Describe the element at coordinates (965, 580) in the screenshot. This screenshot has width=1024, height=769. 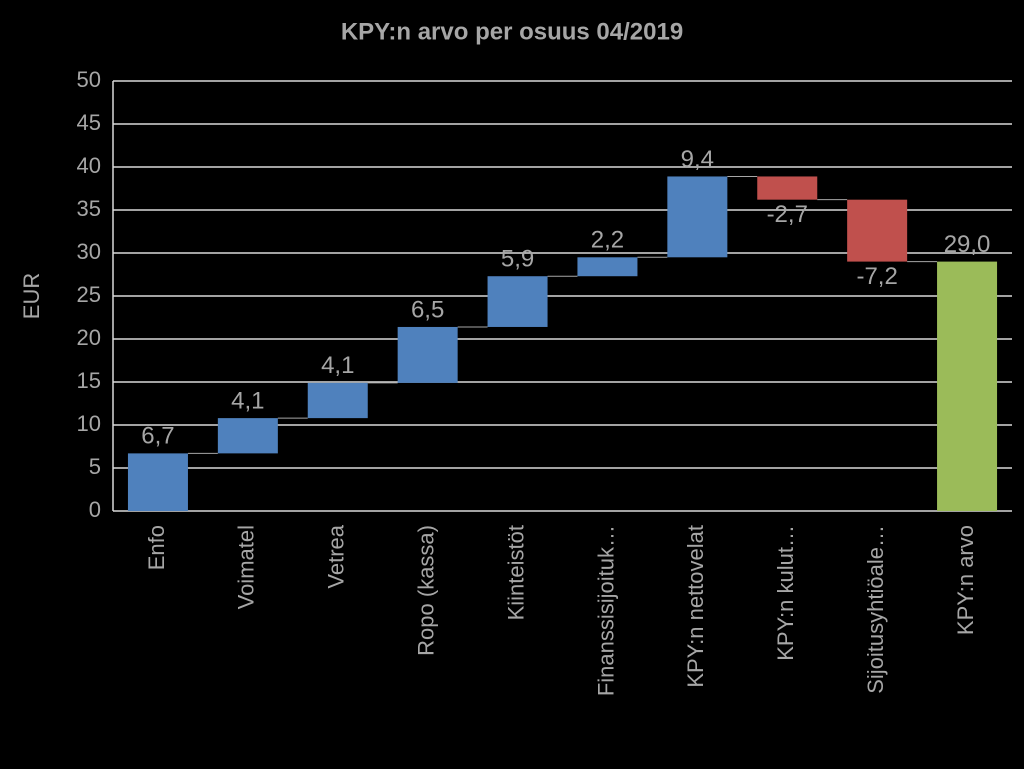
I see `x-tick-label: KPY:n arvo` at that location.